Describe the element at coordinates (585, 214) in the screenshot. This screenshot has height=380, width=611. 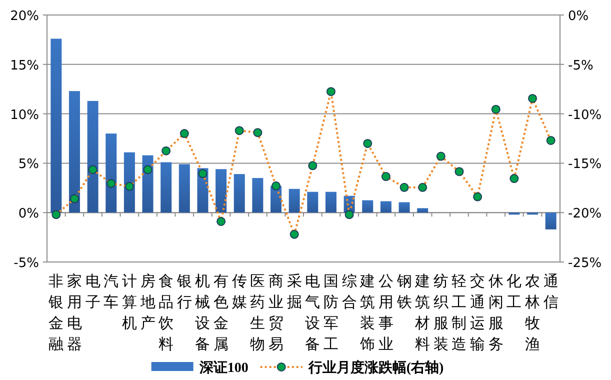
I see `y2-tick-label: -20%` at that location.